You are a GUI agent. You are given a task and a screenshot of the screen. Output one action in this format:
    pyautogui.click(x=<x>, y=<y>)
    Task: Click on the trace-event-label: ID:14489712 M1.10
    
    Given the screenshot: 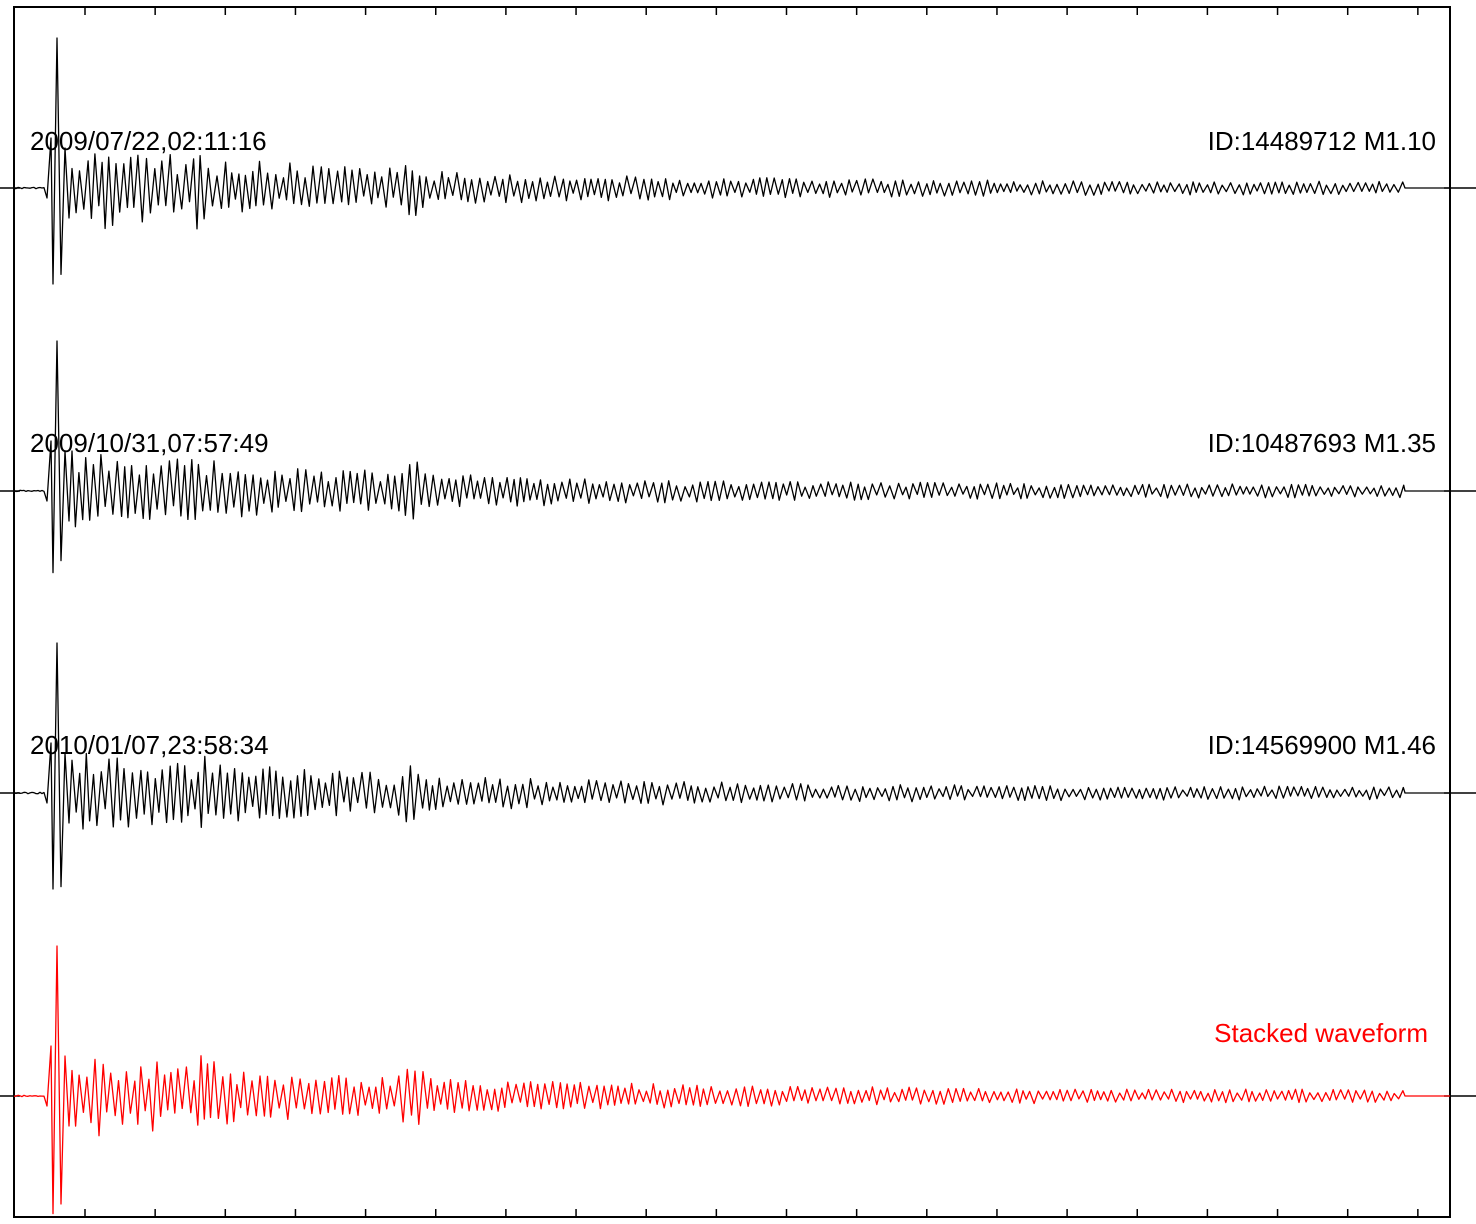 What is the action you would take?
    pyautogui.click(x=1322, y=141)
    